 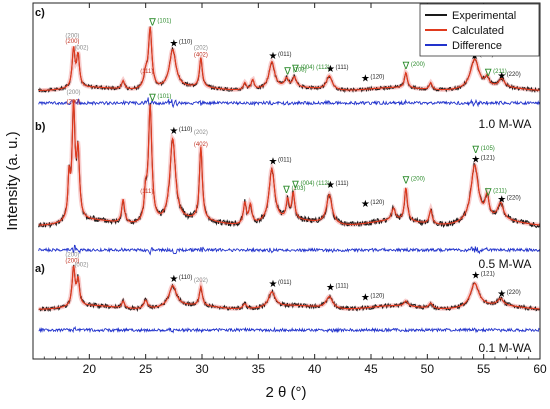 What do you see at coordinates (488, 149) in the screenshot?
I see `hkl-label: (105)` at bounding box center [488, 149].